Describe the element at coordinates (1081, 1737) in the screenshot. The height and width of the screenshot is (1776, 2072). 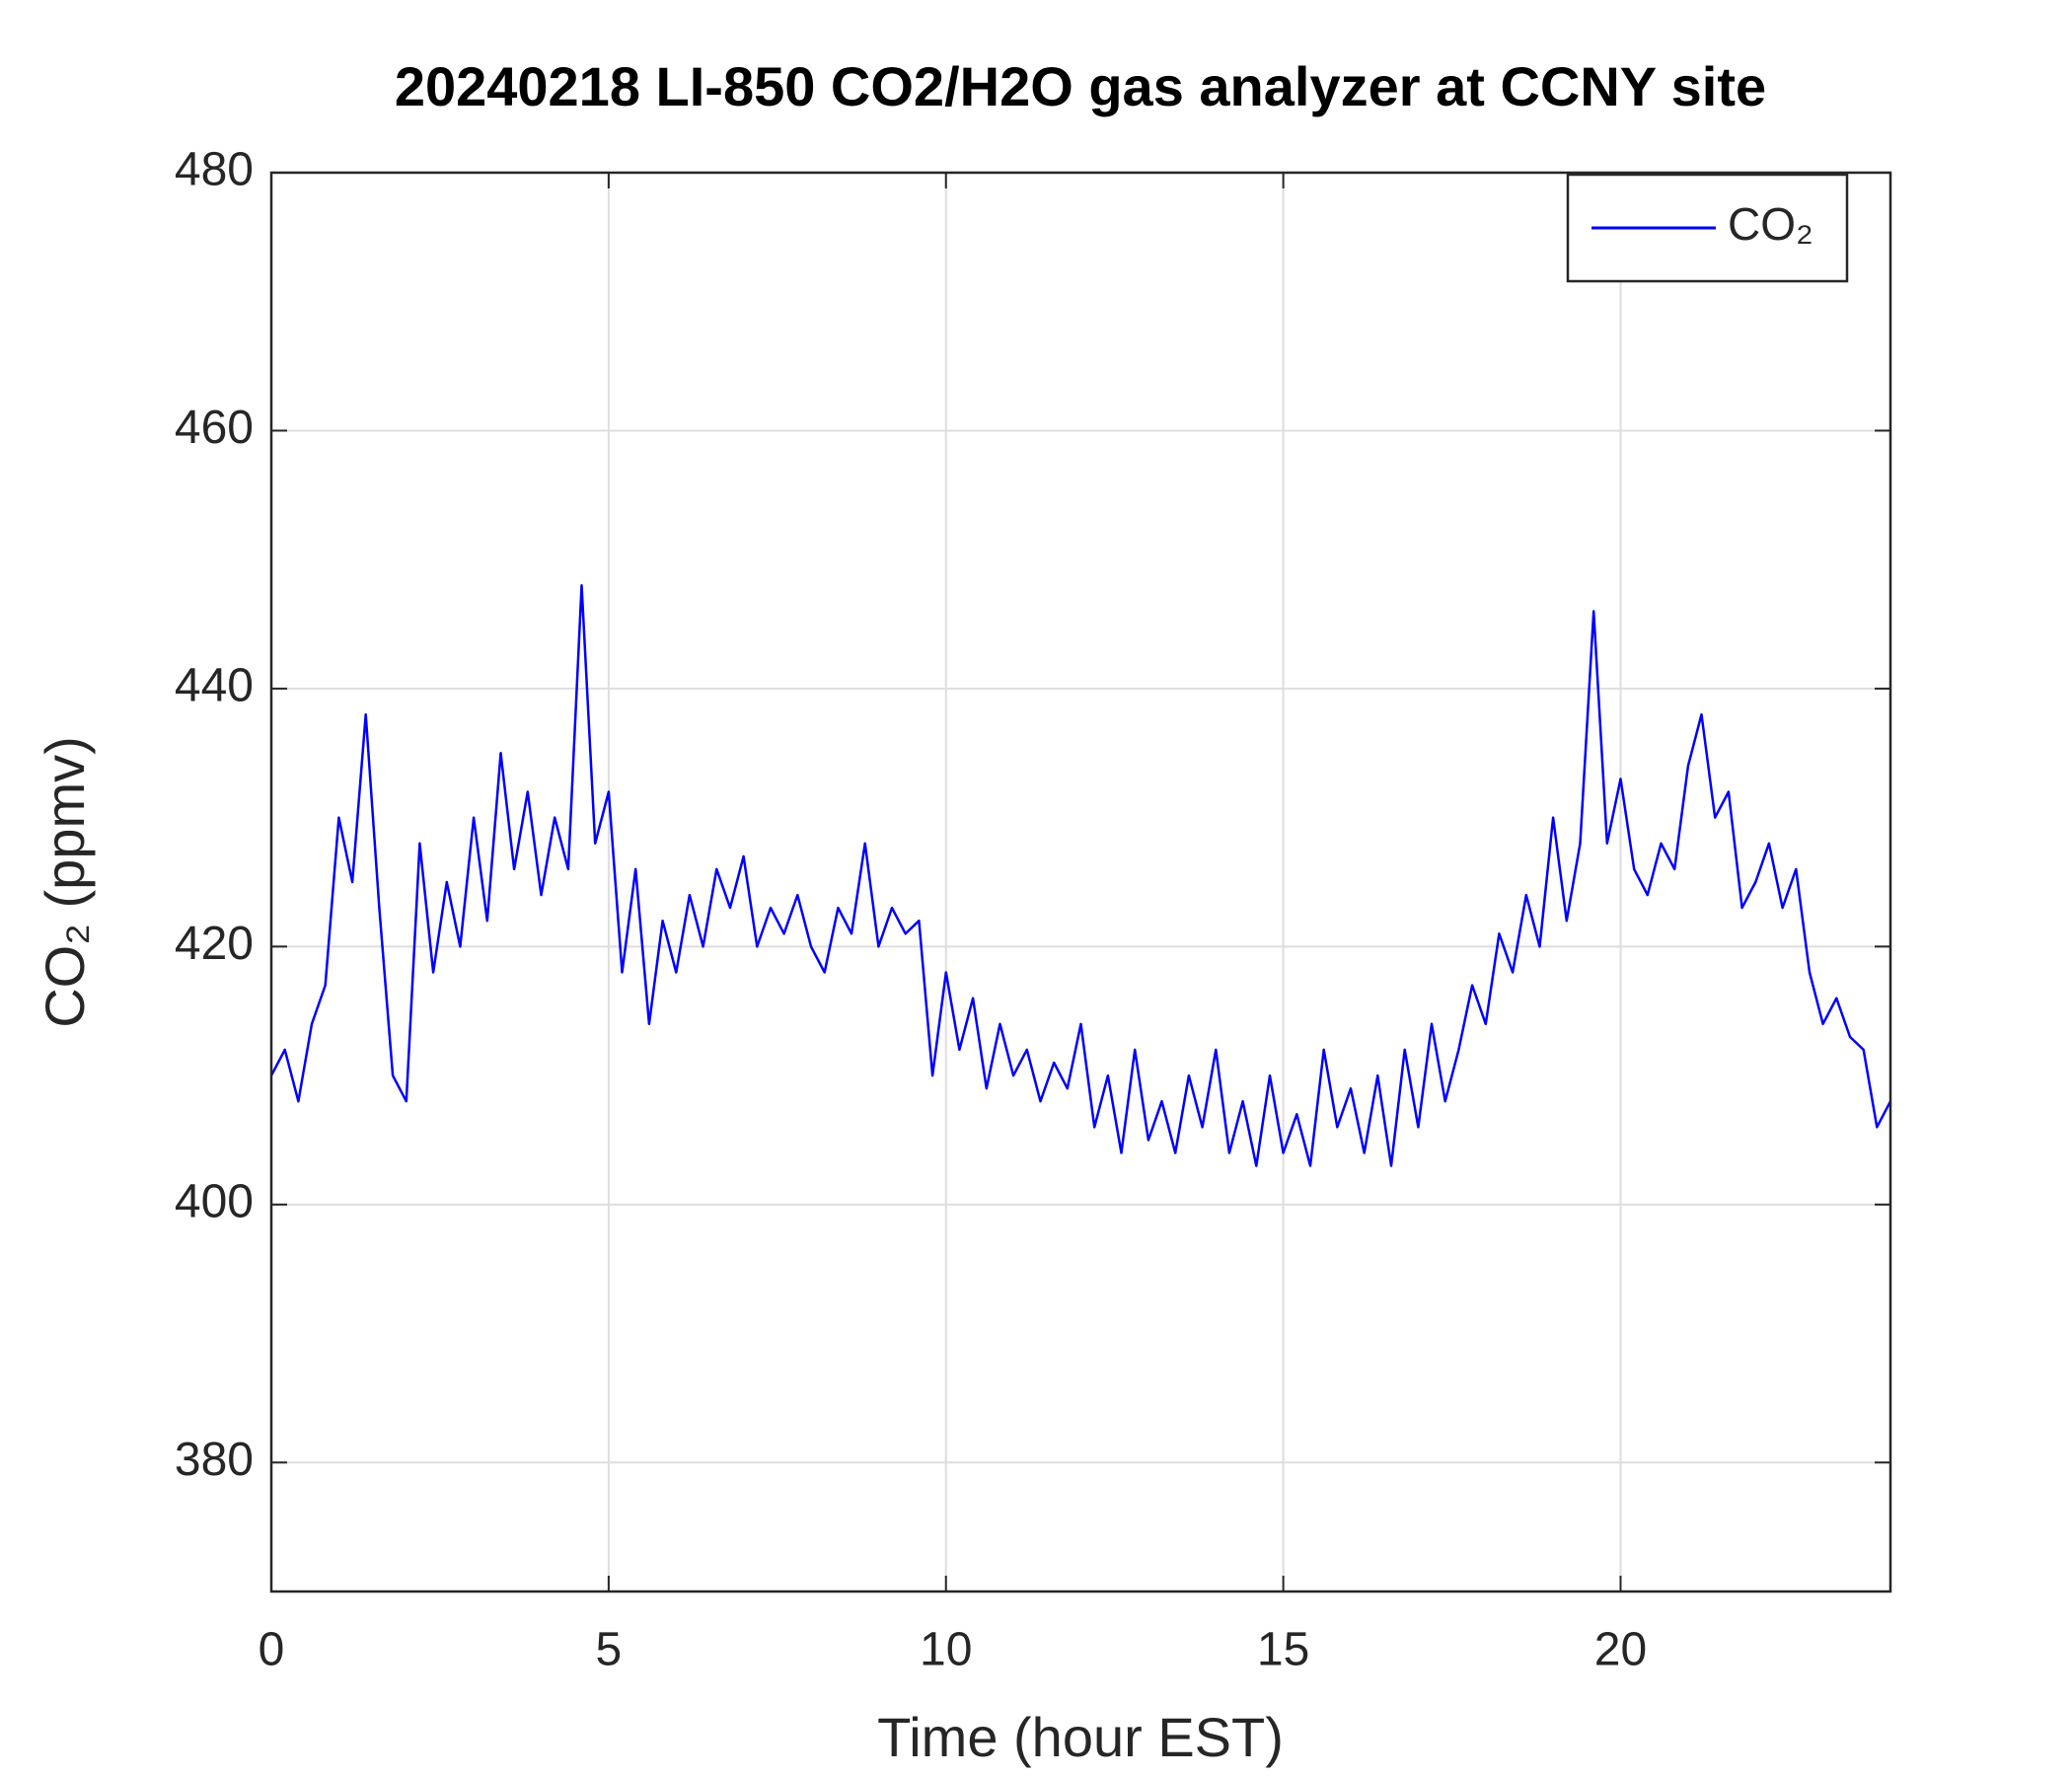
I see `x-axis-label: Time (hour EST)` at that location.